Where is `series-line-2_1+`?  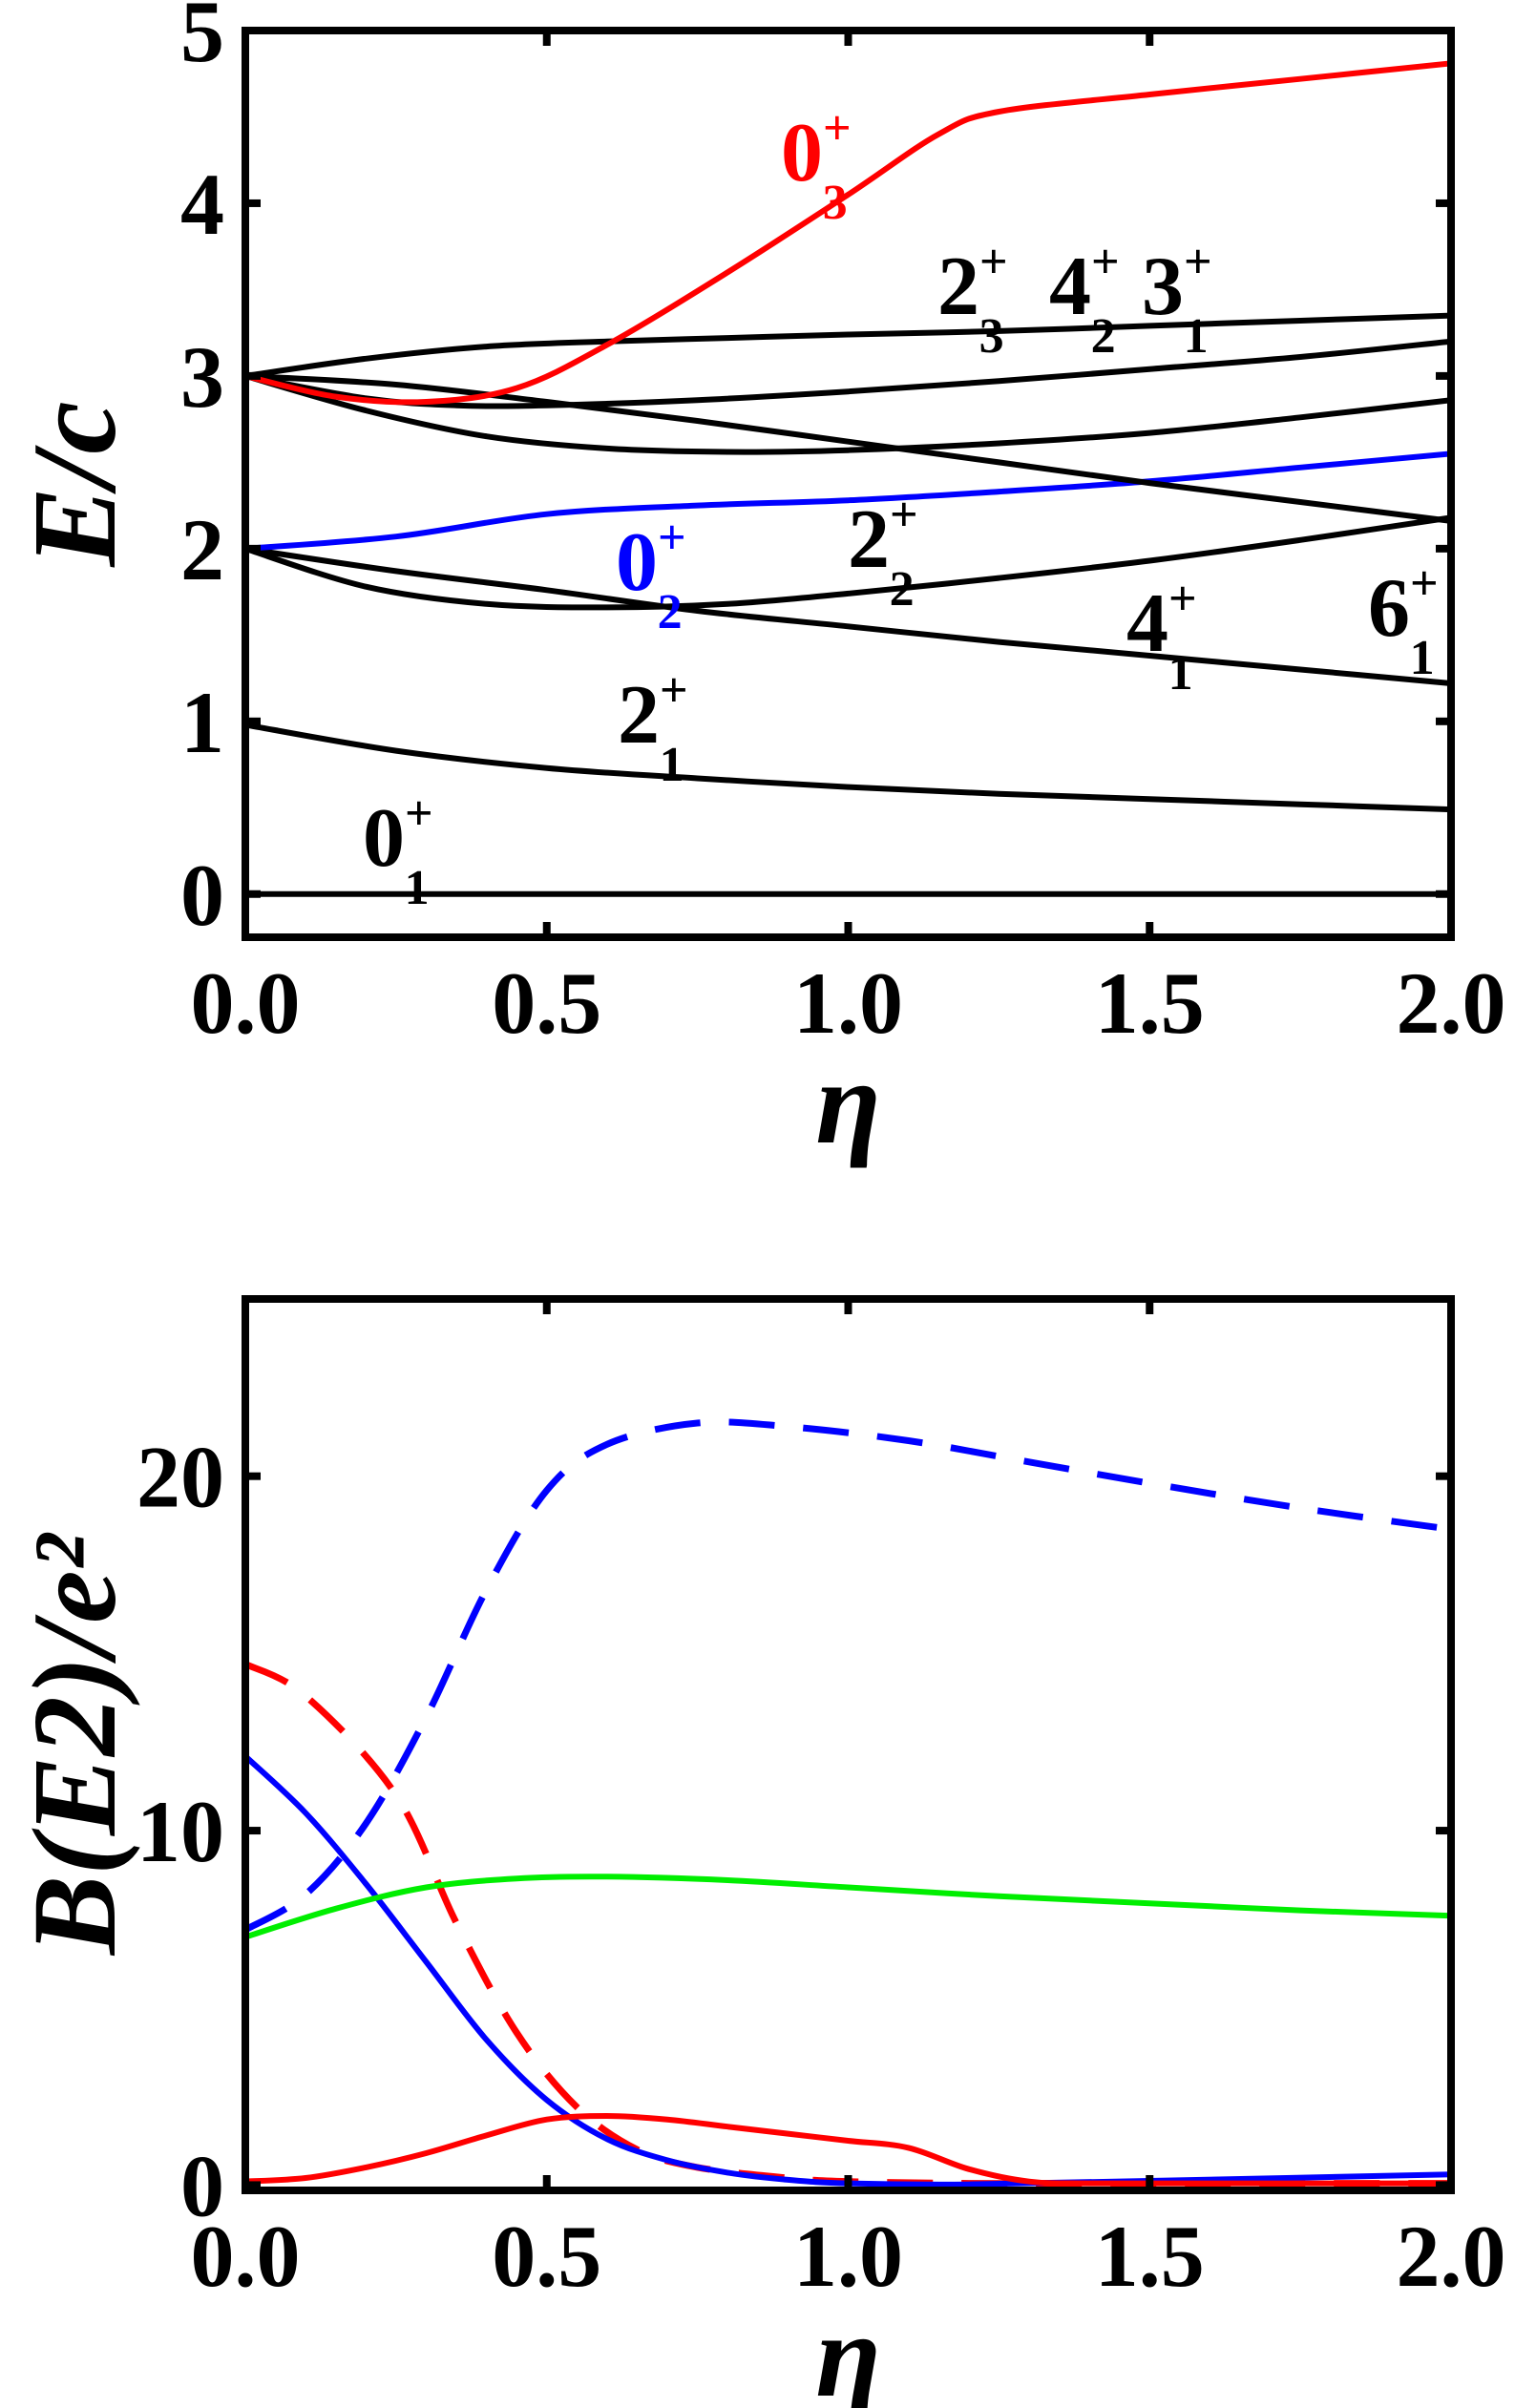 series-line-2_1+ is located at coordinates (848, 767).